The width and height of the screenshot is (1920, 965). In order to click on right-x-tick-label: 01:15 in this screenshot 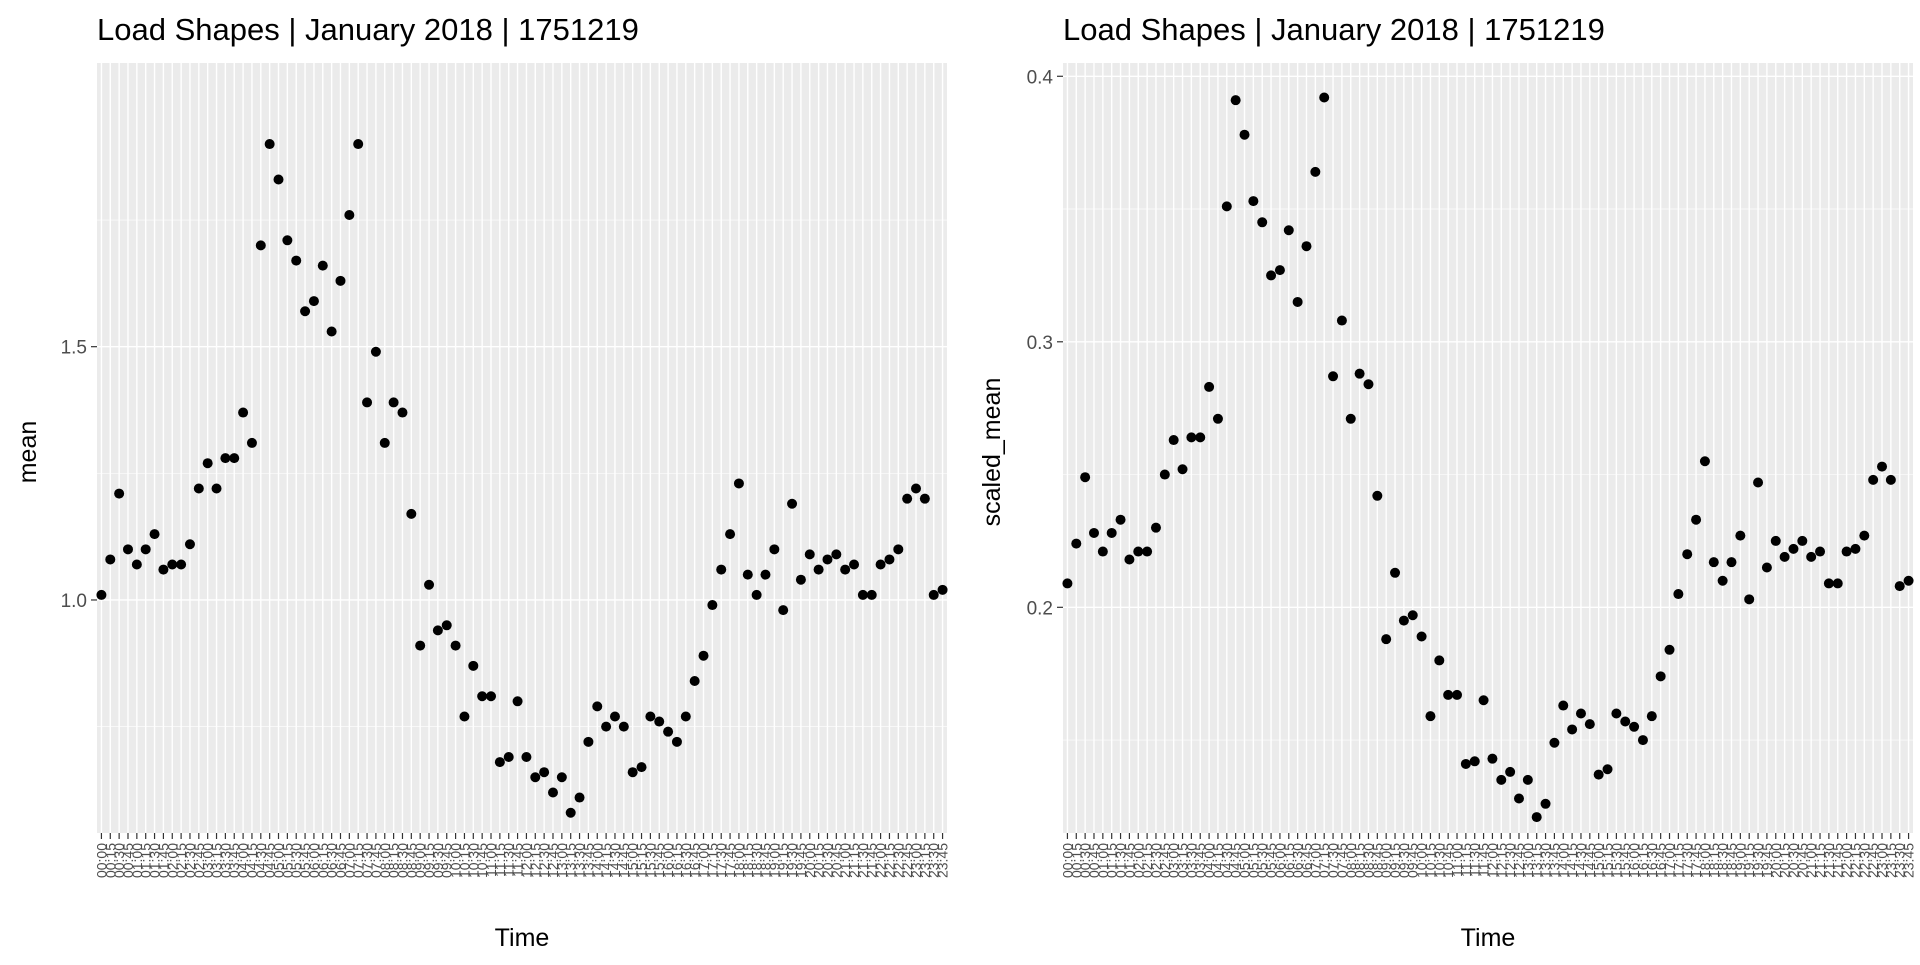, I will do `click(1112, 860)`.